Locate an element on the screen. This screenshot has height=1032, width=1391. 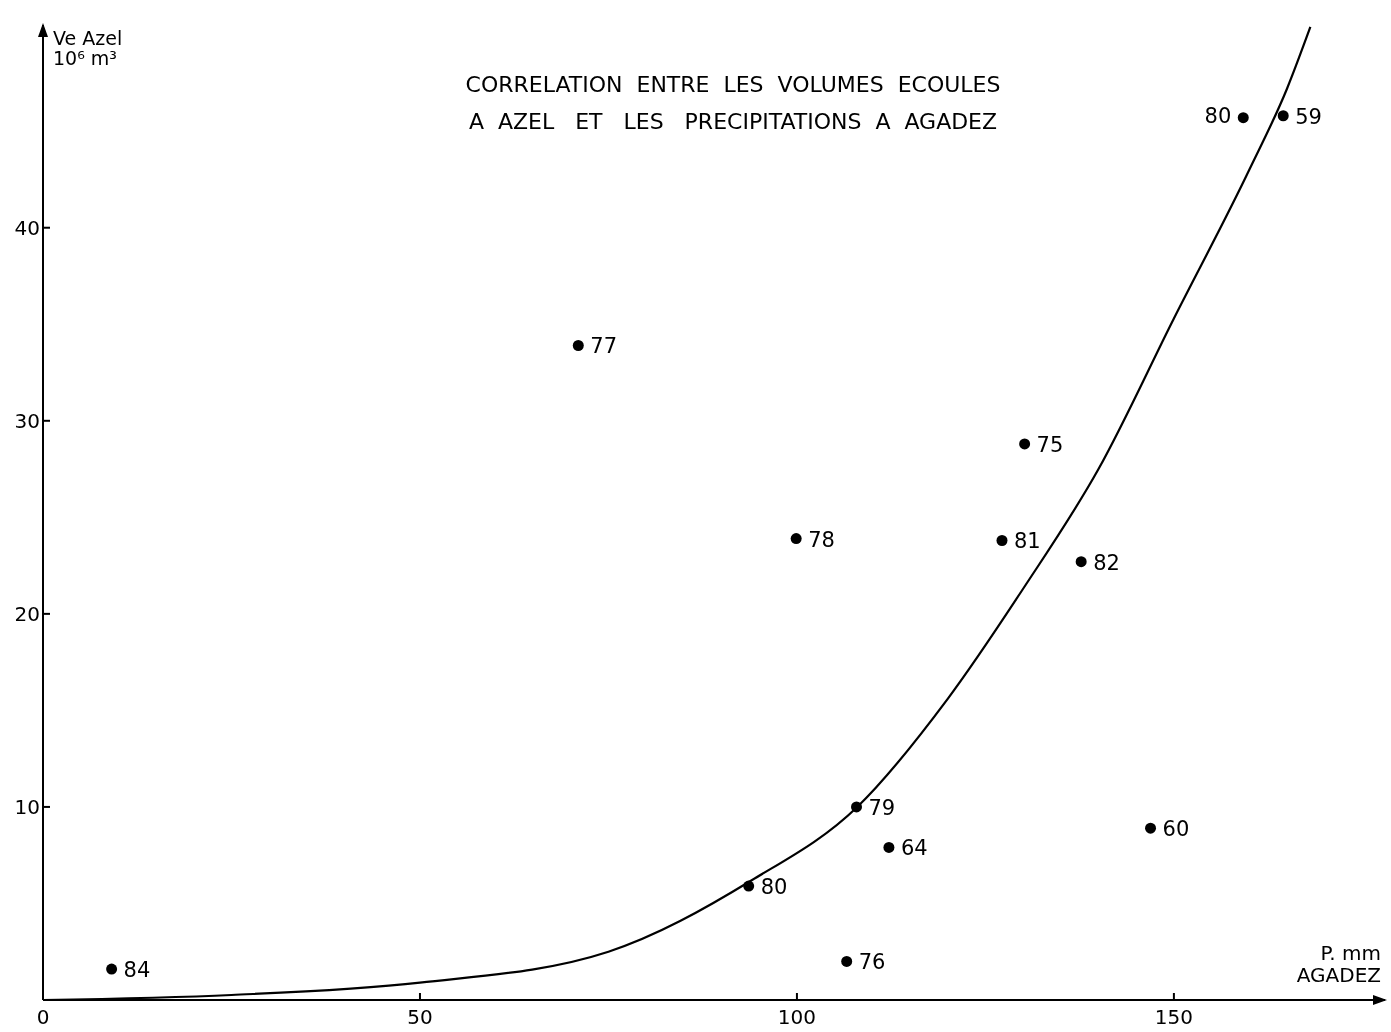
y-axis-title: Ve Azel 10⁶ m³ is located at coordinates (88, 48).